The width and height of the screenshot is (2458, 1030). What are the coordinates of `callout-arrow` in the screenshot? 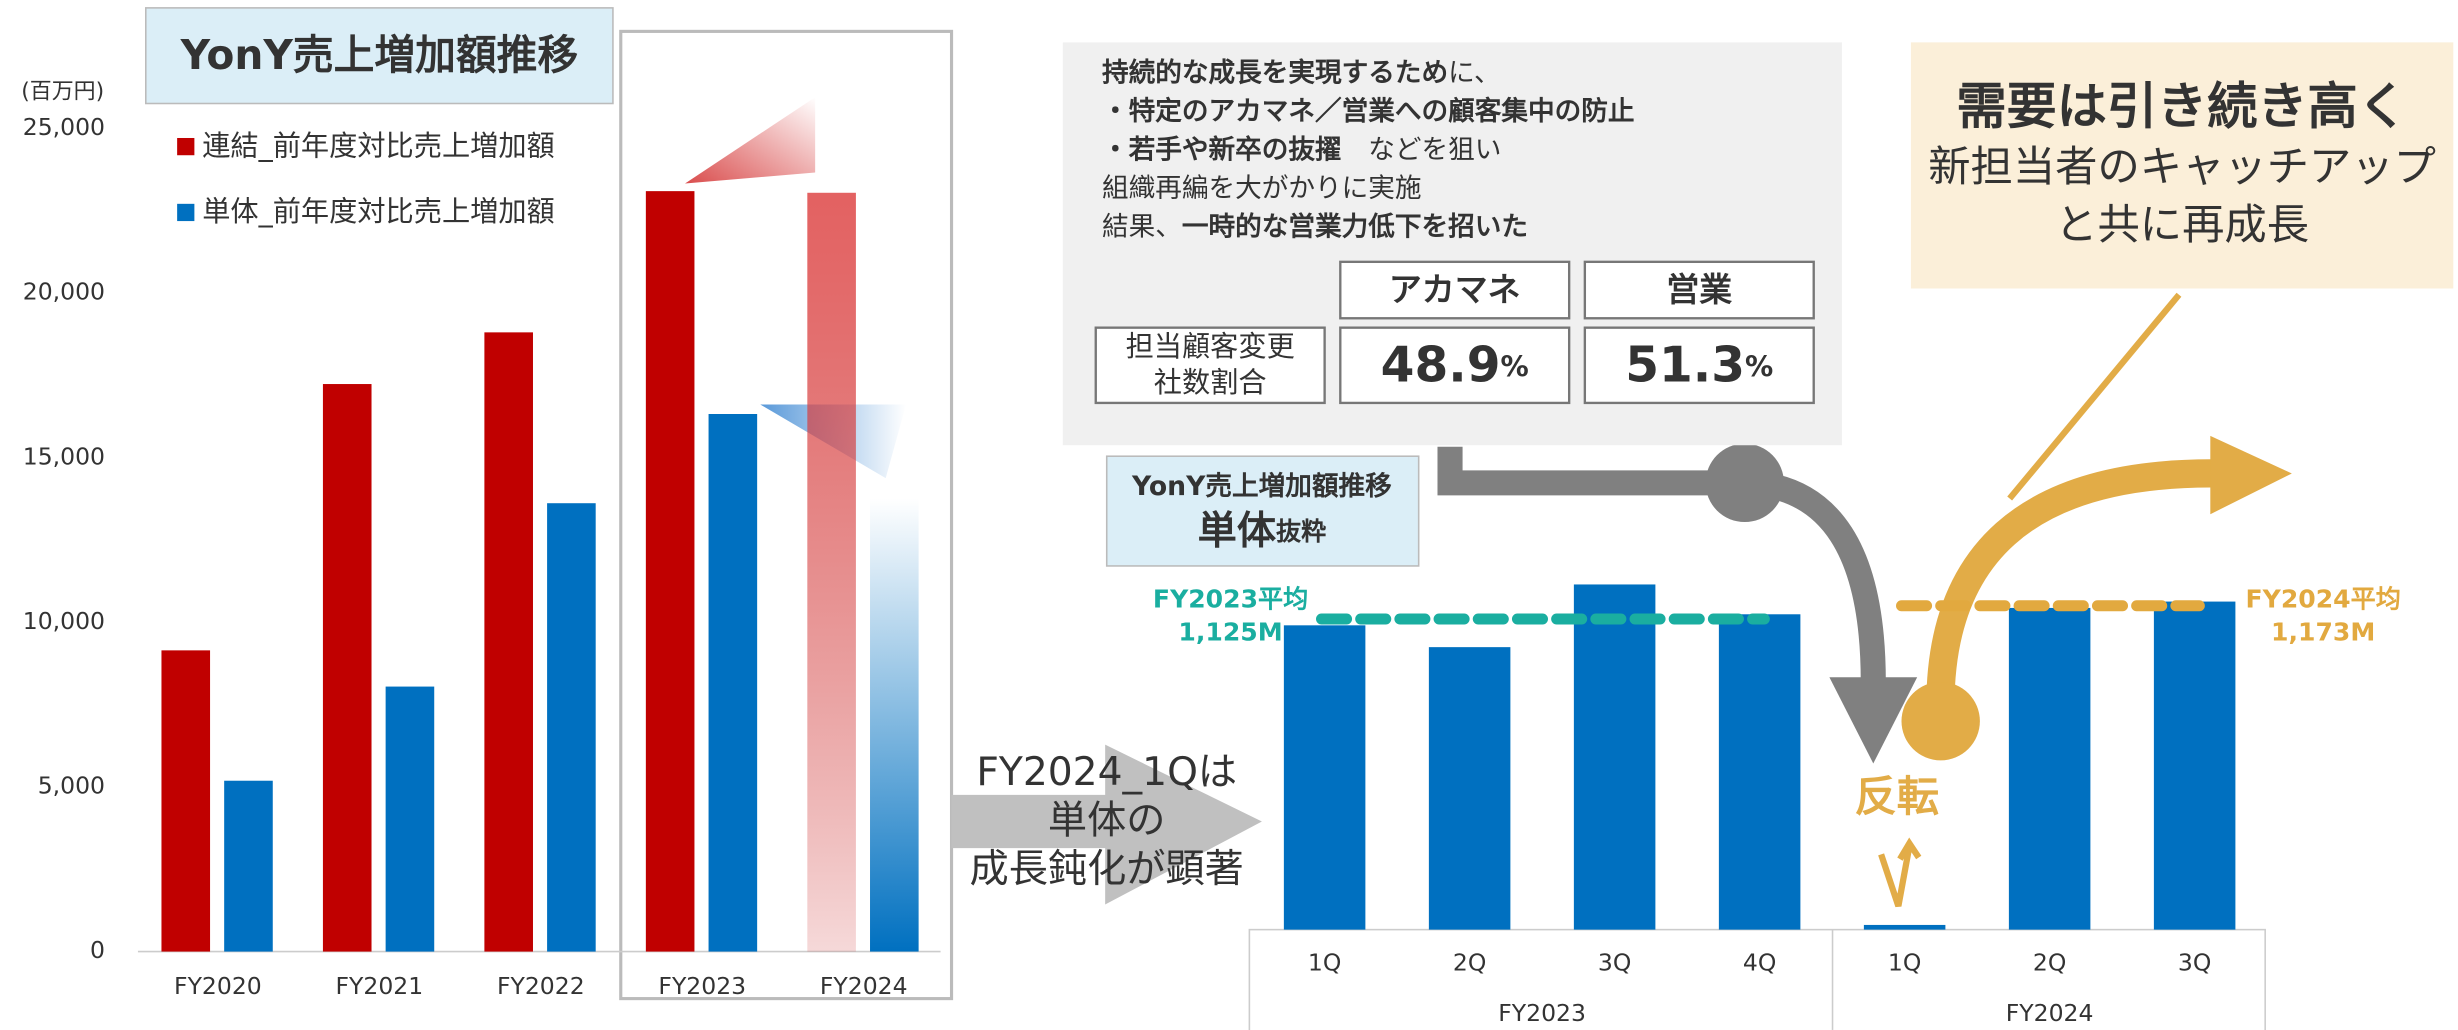 It's located at (1106, 824).